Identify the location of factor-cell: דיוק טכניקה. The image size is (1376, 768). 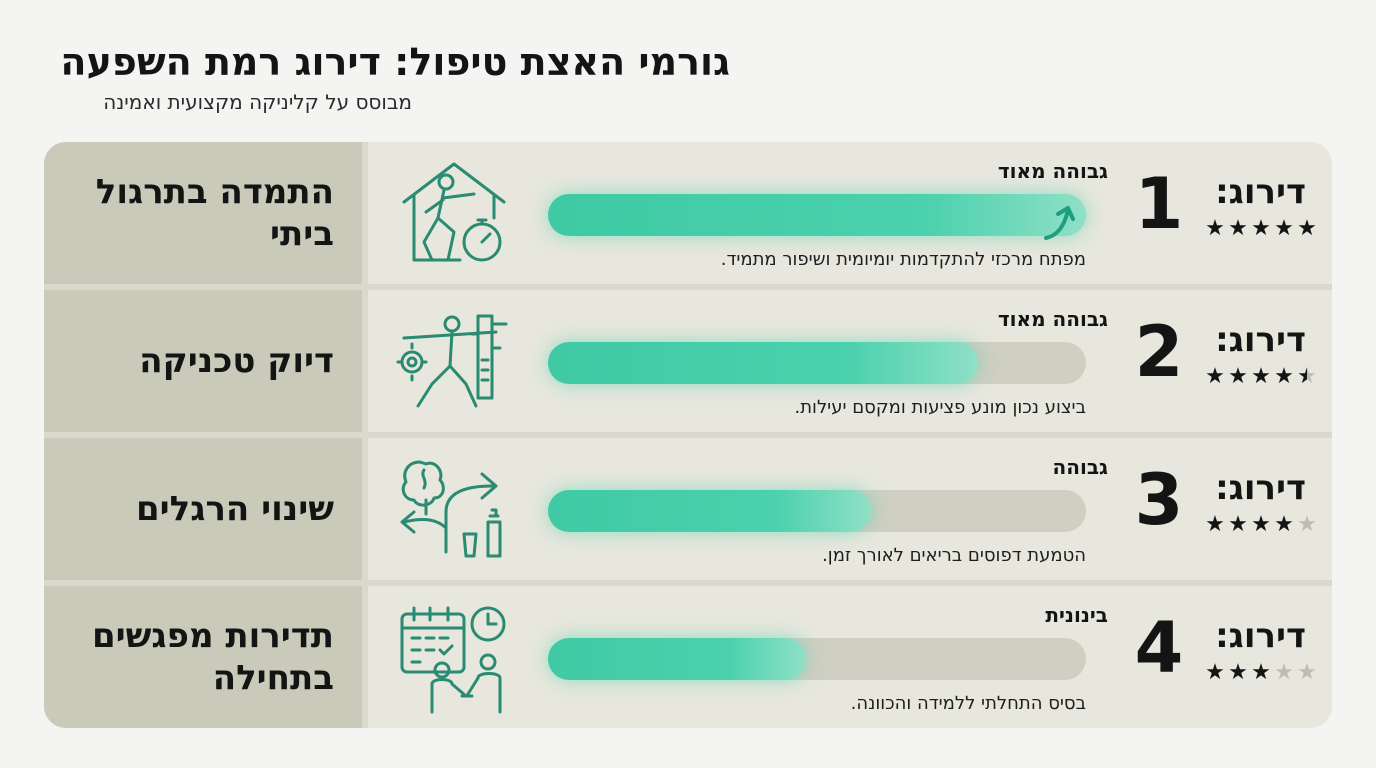
(203, 361).